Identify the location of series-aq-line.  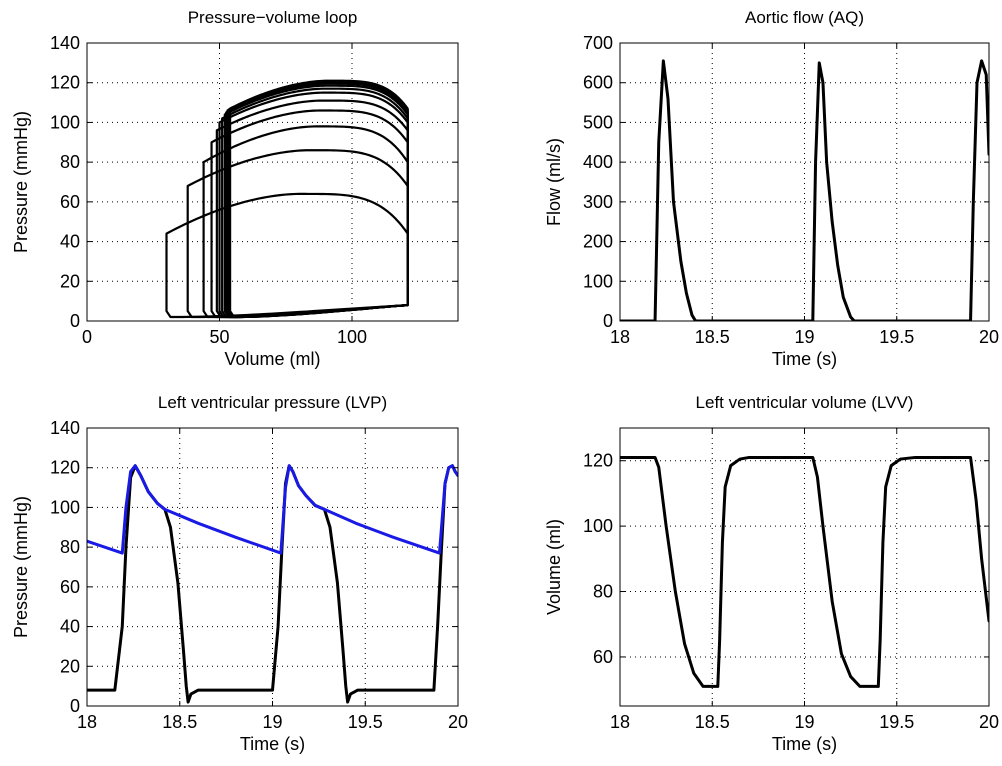
(804, 190).